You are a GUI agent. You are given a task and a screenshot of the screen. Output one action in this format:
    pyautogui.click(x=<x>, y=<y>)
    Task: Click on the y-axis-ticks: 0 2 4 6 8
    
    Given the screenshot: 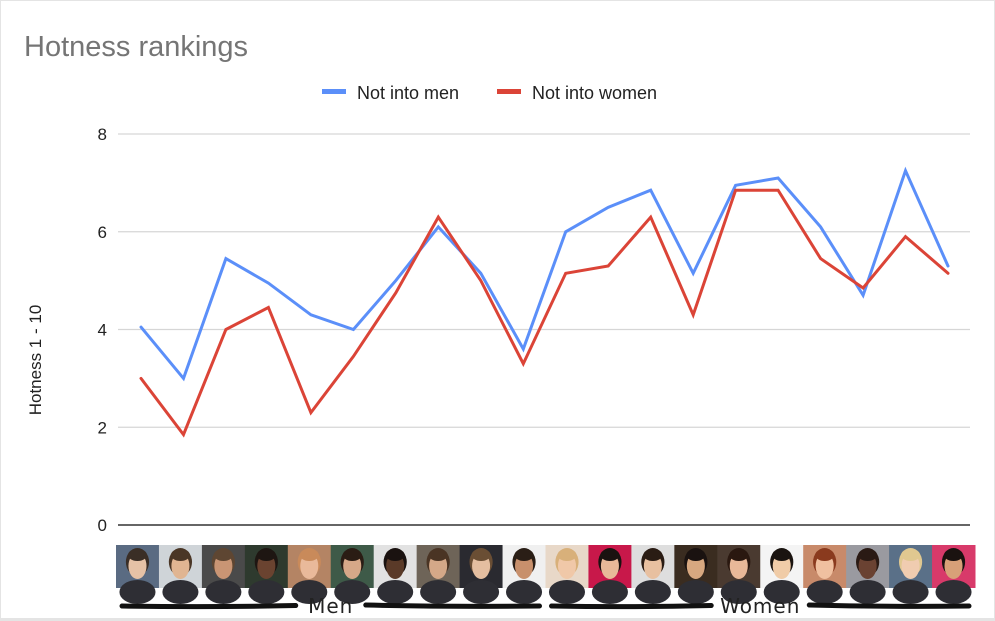 What is the action you would take?
    pyautogui.click(x=102, y=330)
    